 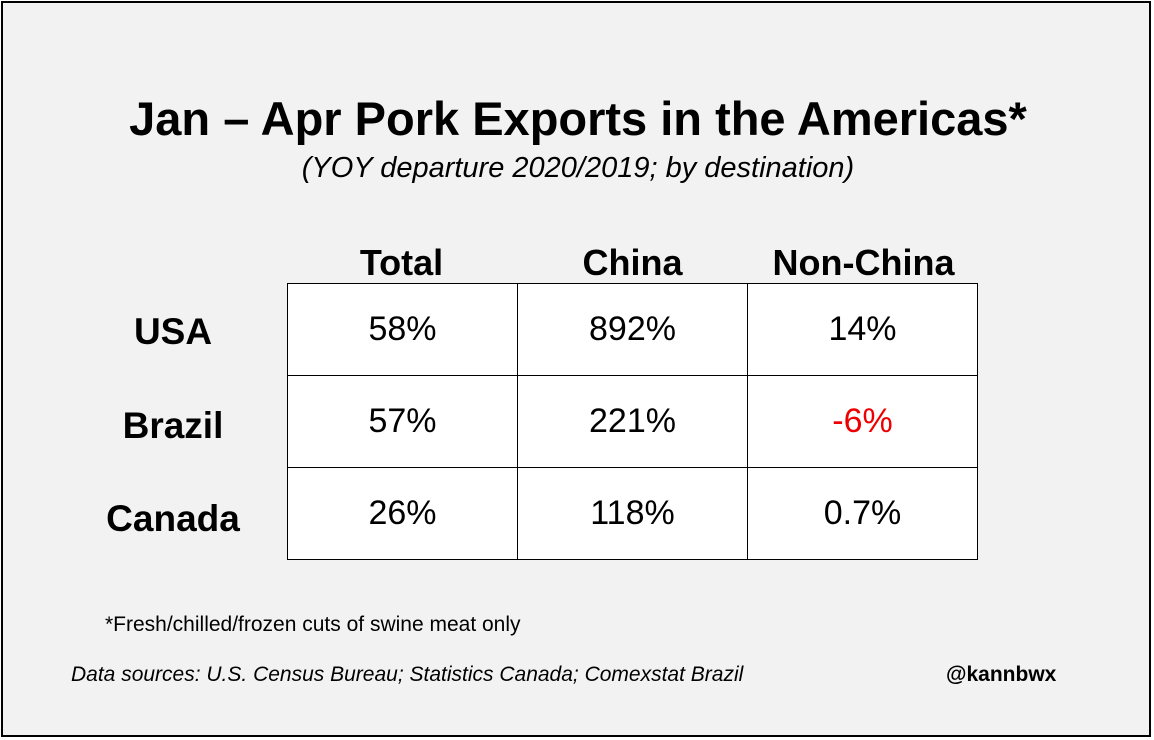 I want to click on table-row: 57% 221% -6%, so click(x=632, y=421).